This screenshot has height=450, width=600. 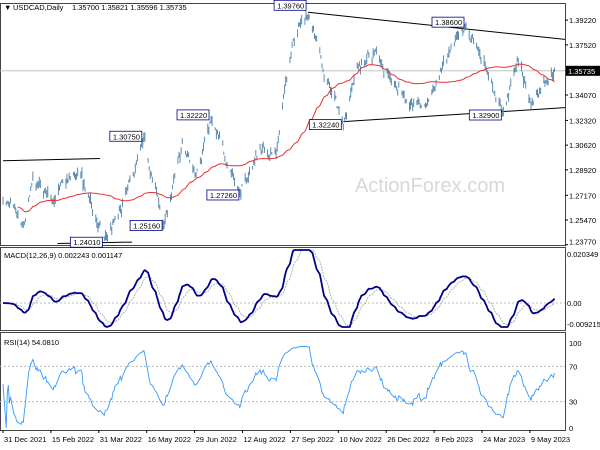 What do you see at coordinates (582, 120) in the screenshot?
I see `y-tick-label: 1.32320` at bounding box center [582, 120].